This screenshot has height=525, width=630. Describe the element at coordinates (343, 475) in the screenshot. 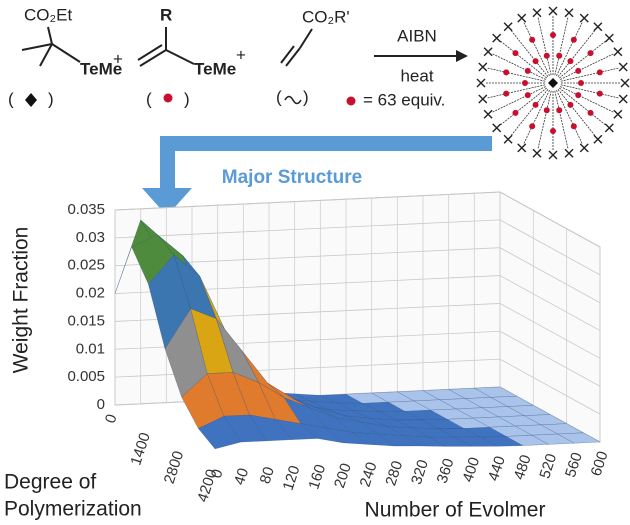

I see `x-tick-label: 200` at that location.